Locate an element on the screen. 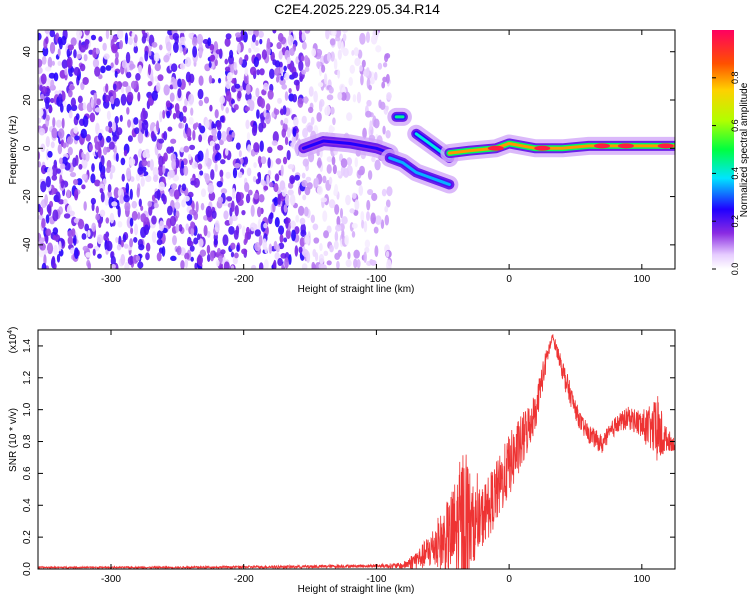  trace-peak is located at coordinates (665, 146).